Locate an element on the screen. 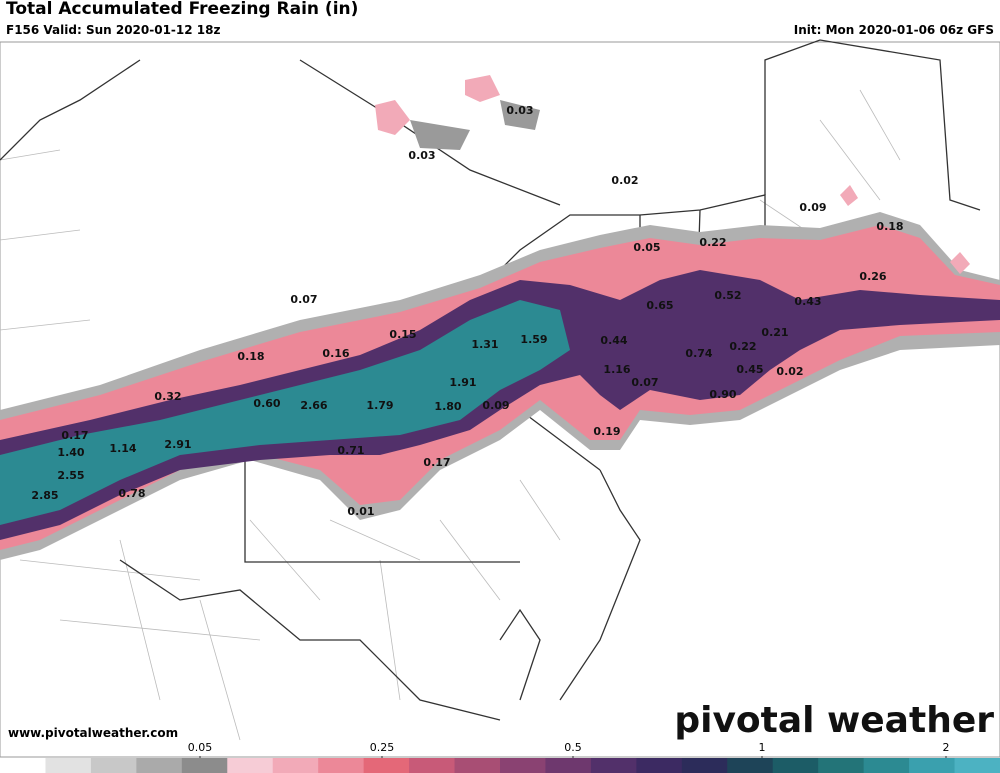  point-value: 1.59 is located at coordinates (533, 339).